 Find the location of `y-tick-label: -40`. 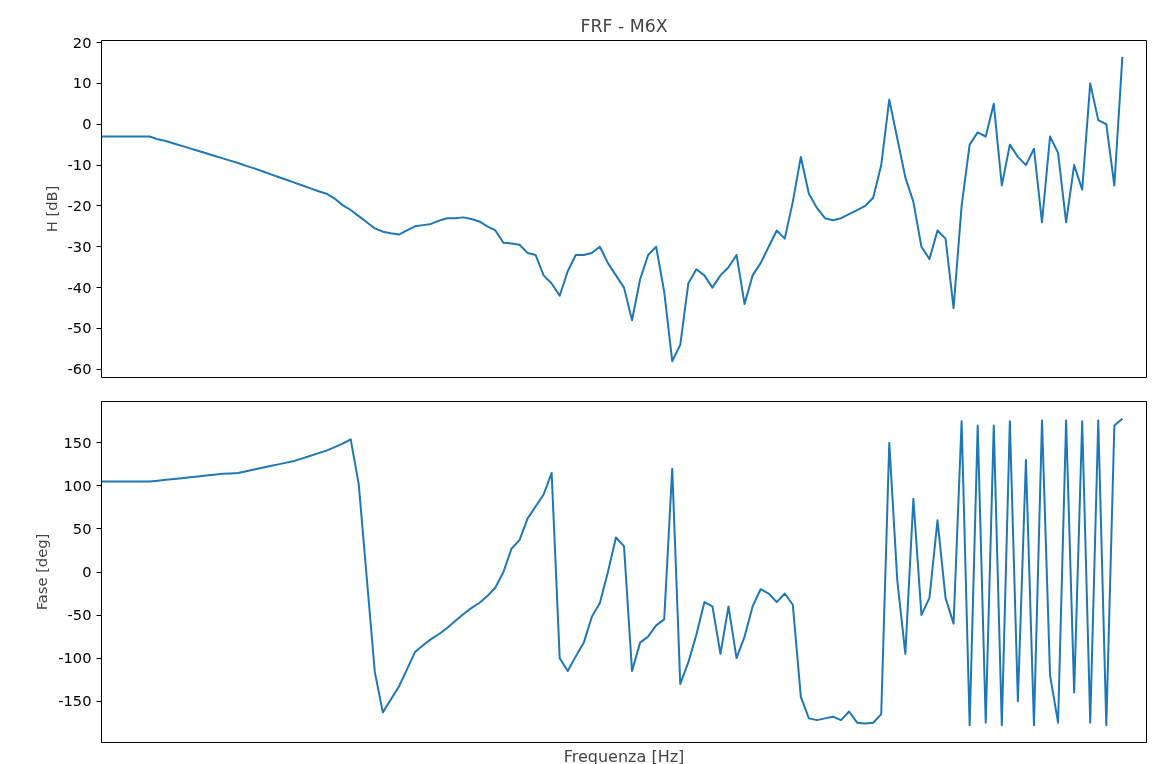

y-tick-label: -40 is located at coordinates (79, 287).